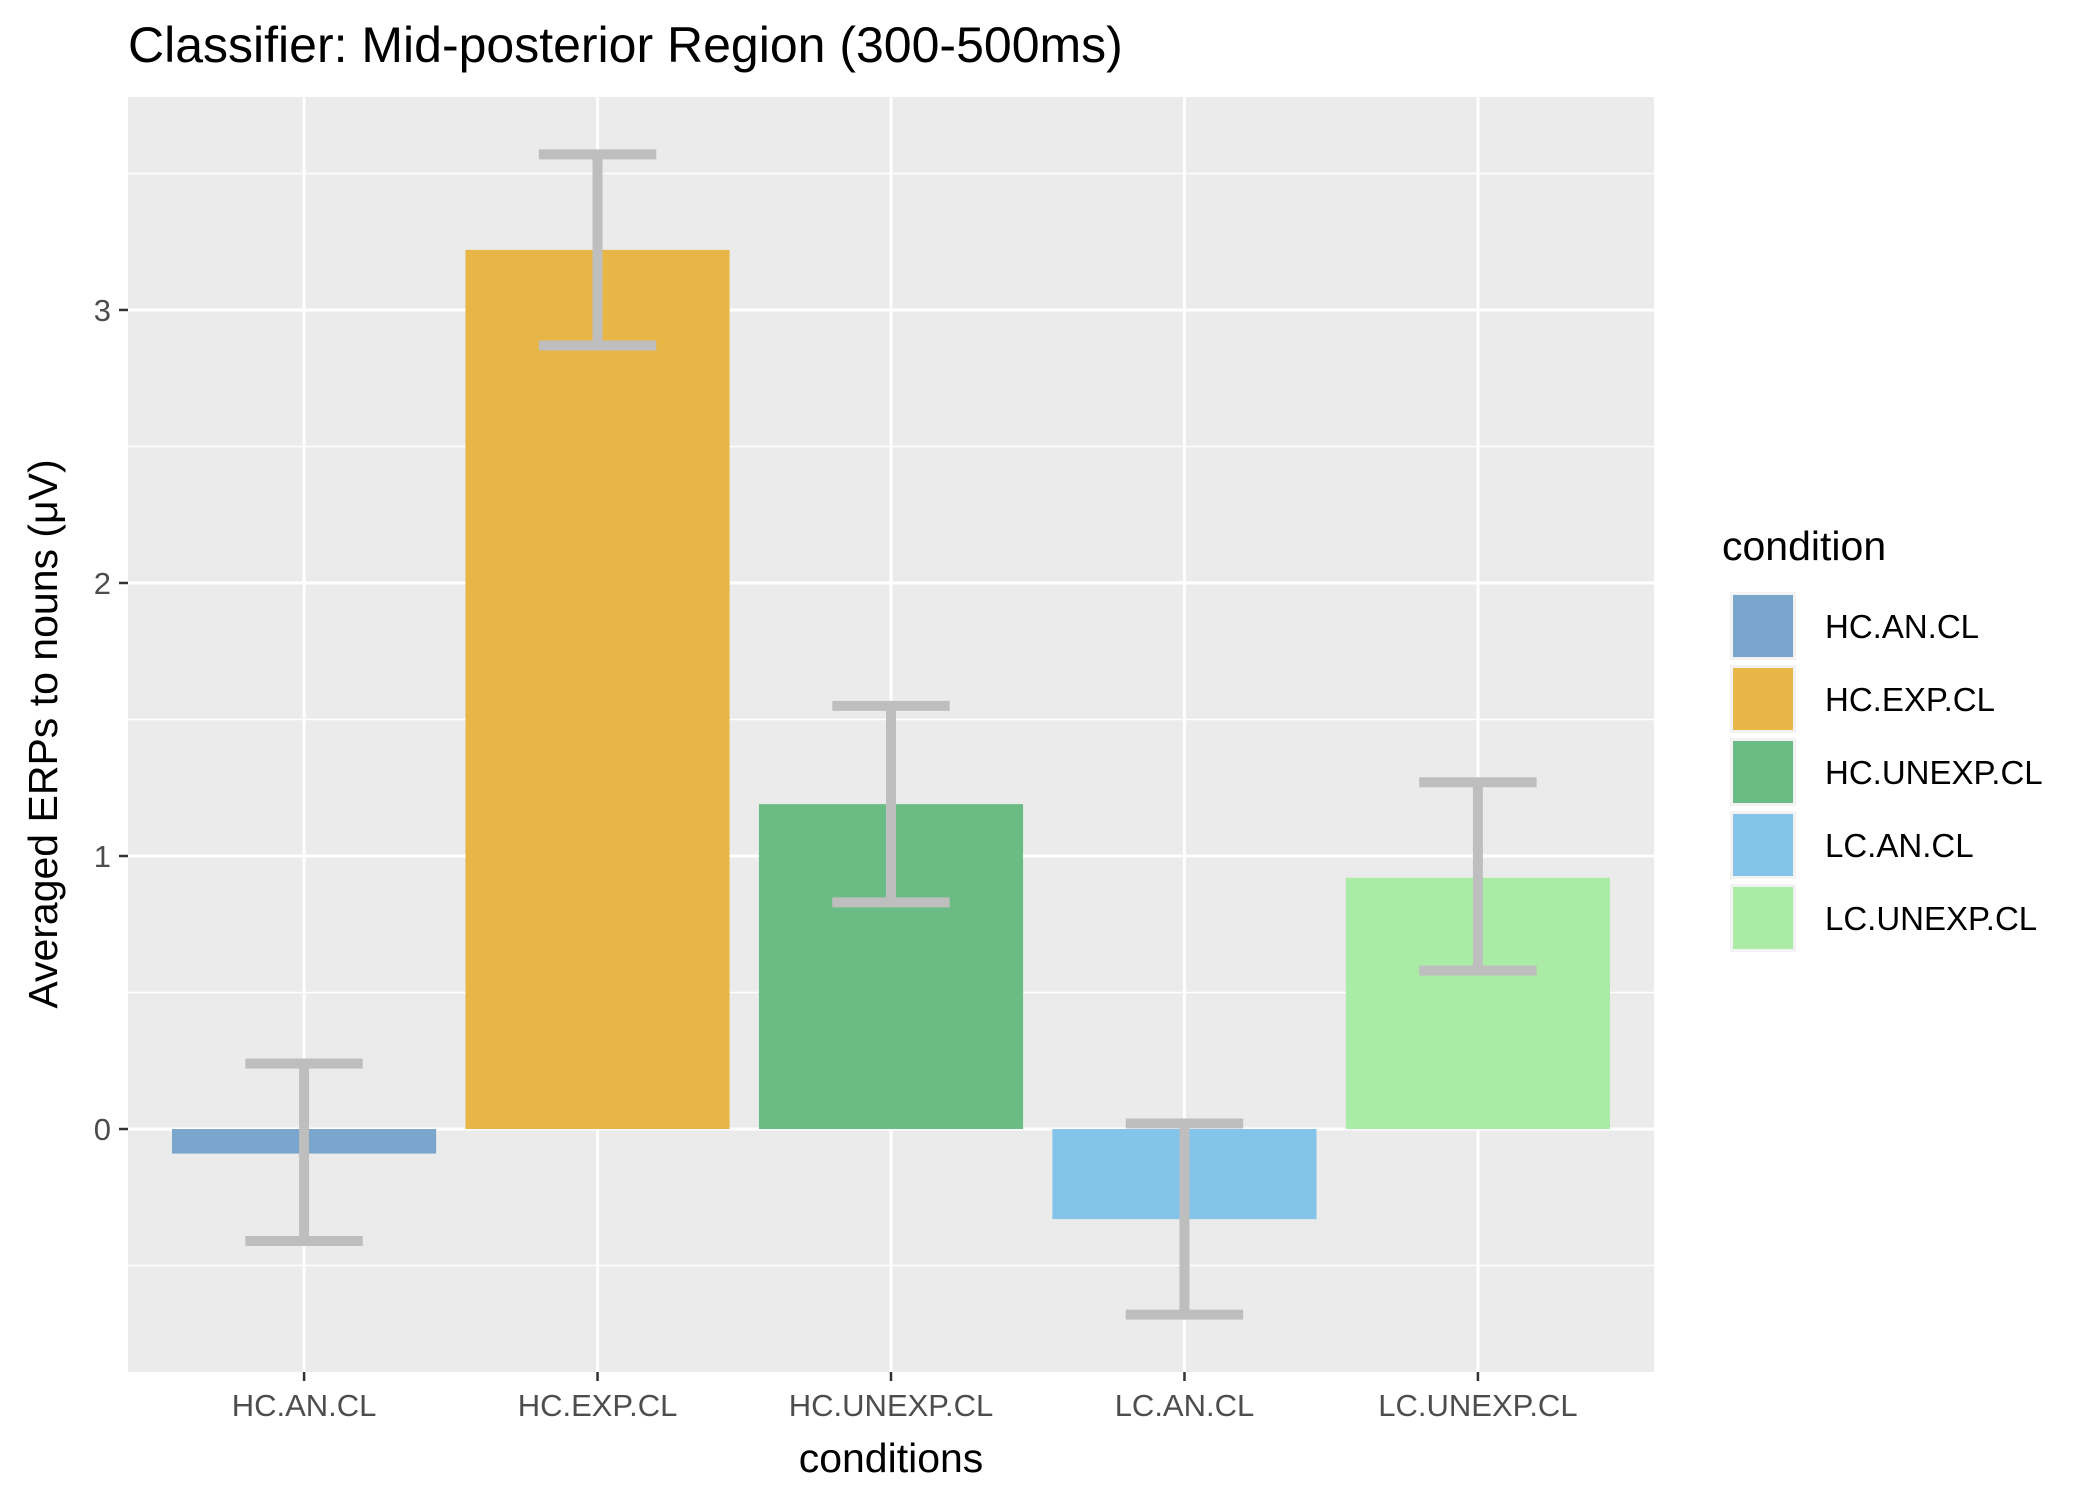  What do you see at coordinates (1804, 546) in the screenshot?
I see `legend-title: condition` at bounding box center [1804, 546].